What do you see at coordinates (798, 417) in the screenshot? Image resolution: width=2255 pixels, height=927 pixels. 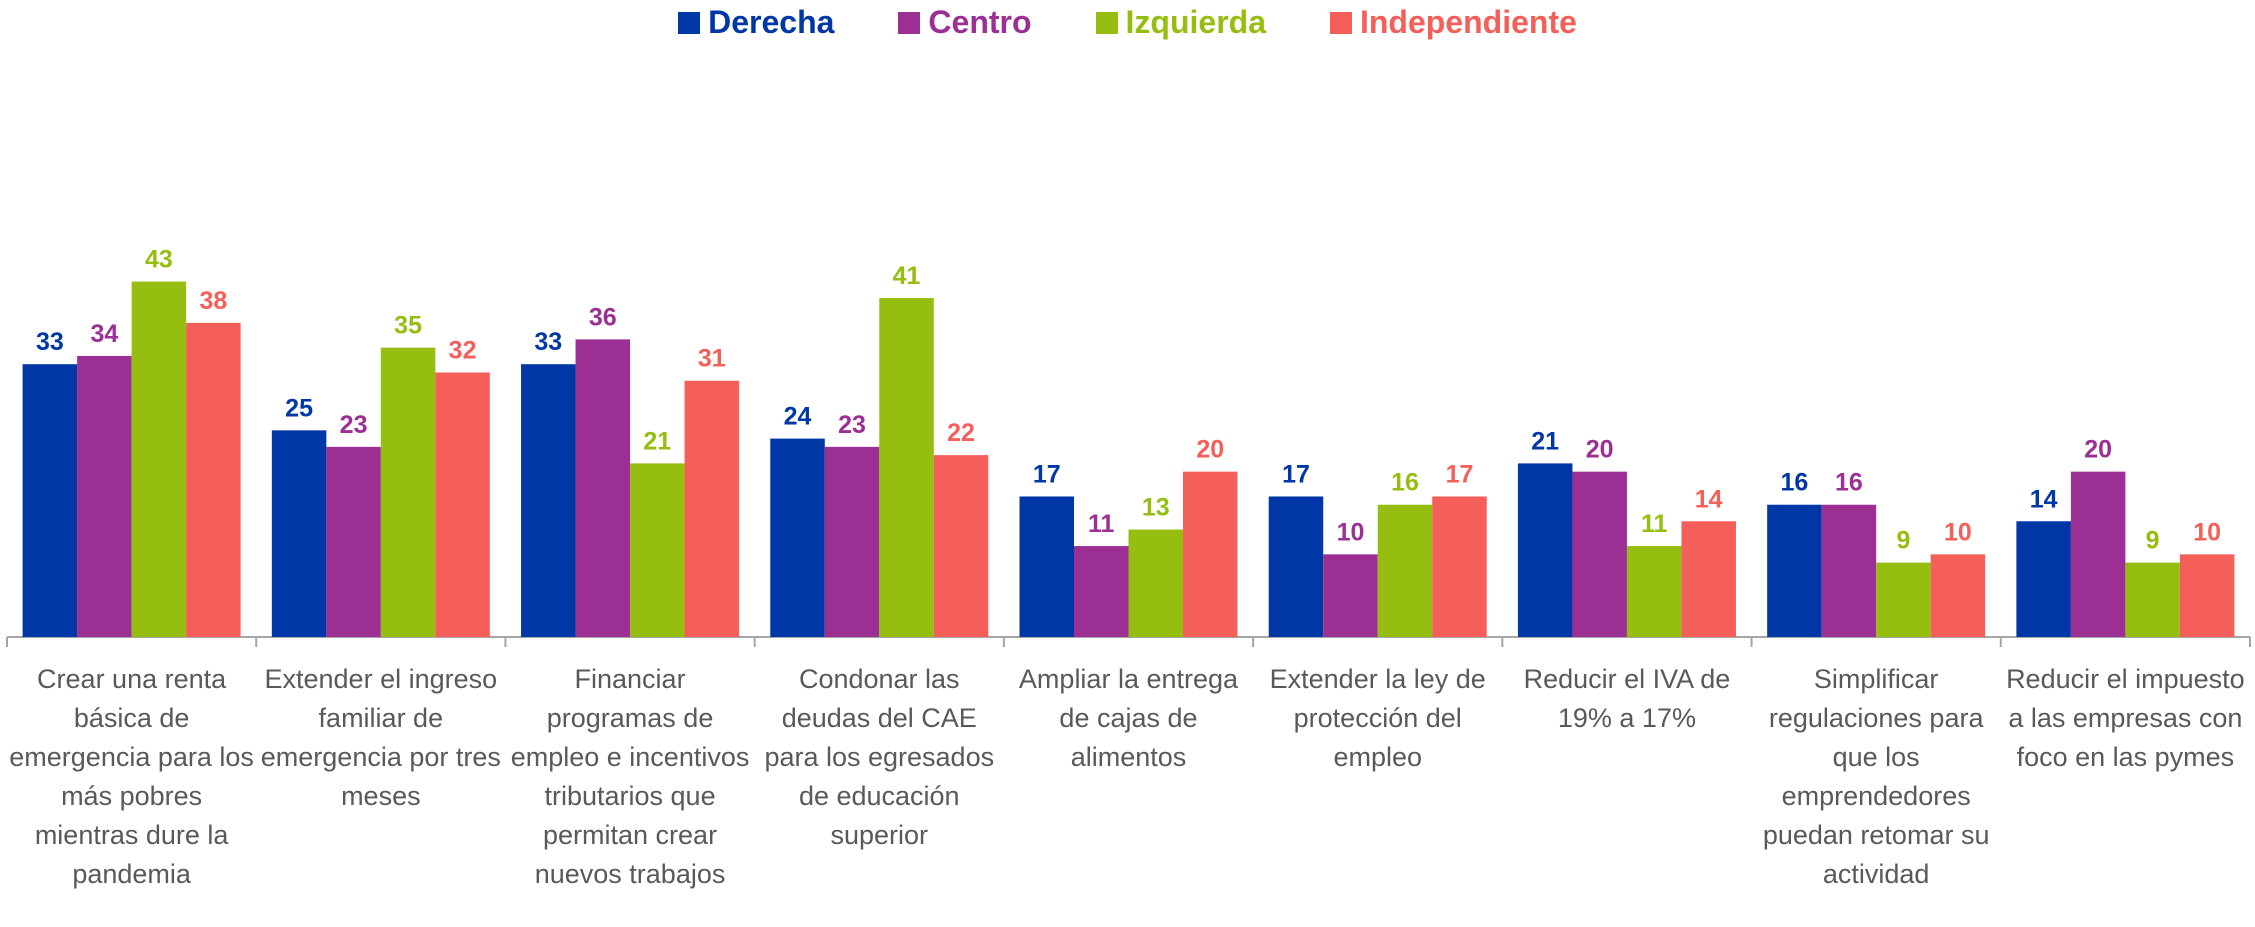 I see `data-label: 24` at bounding box center [798, 417].